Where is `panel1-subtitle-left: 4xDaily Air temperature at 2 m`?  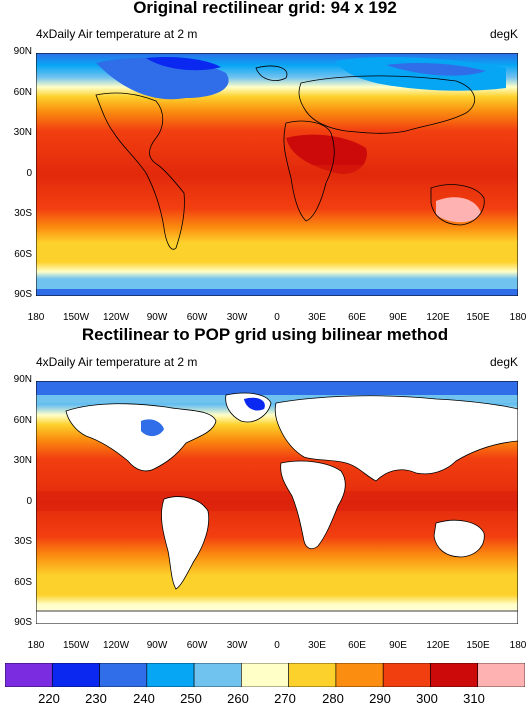 panel1-subtitle-left: 4xDaily Air temperature at 2 m is located at coordinates (117, 34).